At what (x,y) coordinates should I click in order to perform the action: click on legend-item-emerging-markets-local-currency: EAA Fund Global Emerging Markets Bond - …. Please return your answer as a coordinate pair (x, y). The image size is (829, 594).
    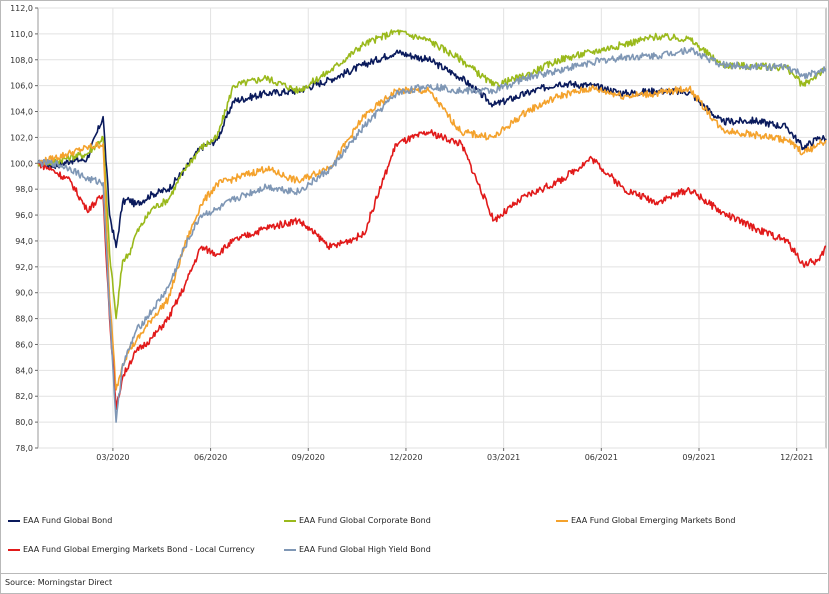
    Looking at the image, I should click on (131, 549).